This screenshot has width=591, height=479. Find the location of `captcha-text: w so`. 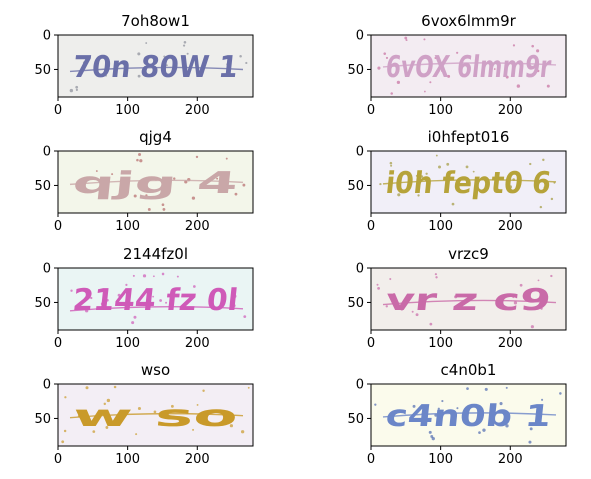

captcha-text: w so is located at coordinates (155, 416).